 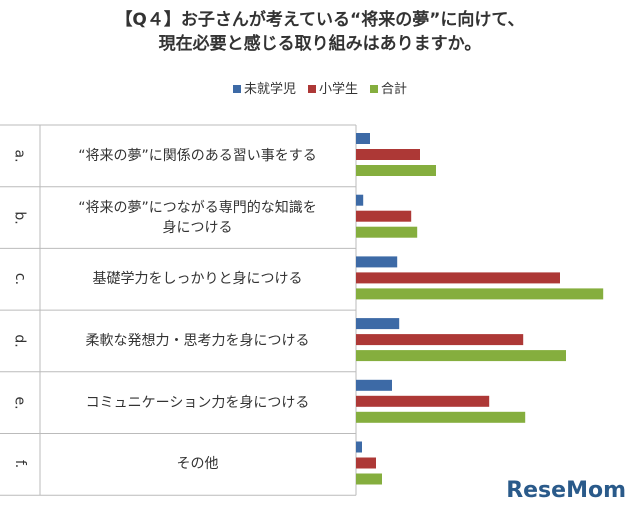 I want to click on legend-item: 未就学児, so click(x=264, y=87).